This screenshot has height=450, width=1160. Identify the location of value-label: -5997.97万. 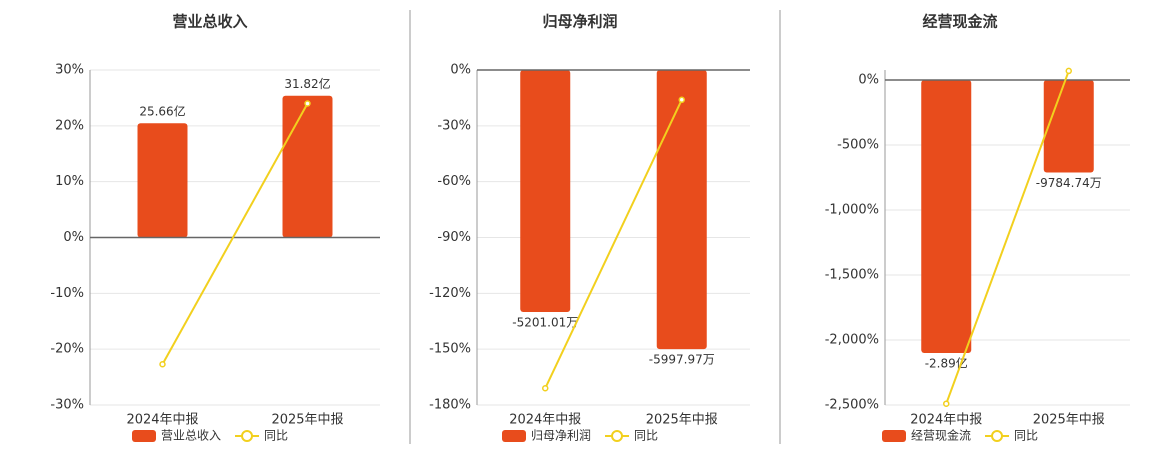
(682, 360).